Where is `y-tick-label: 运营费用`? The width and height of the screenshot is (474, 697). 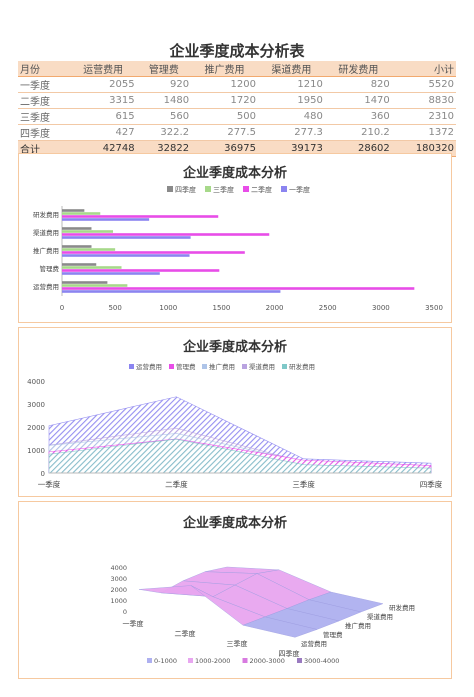 y-tick-label: 运营费用 is located at coordinates (46, 286).